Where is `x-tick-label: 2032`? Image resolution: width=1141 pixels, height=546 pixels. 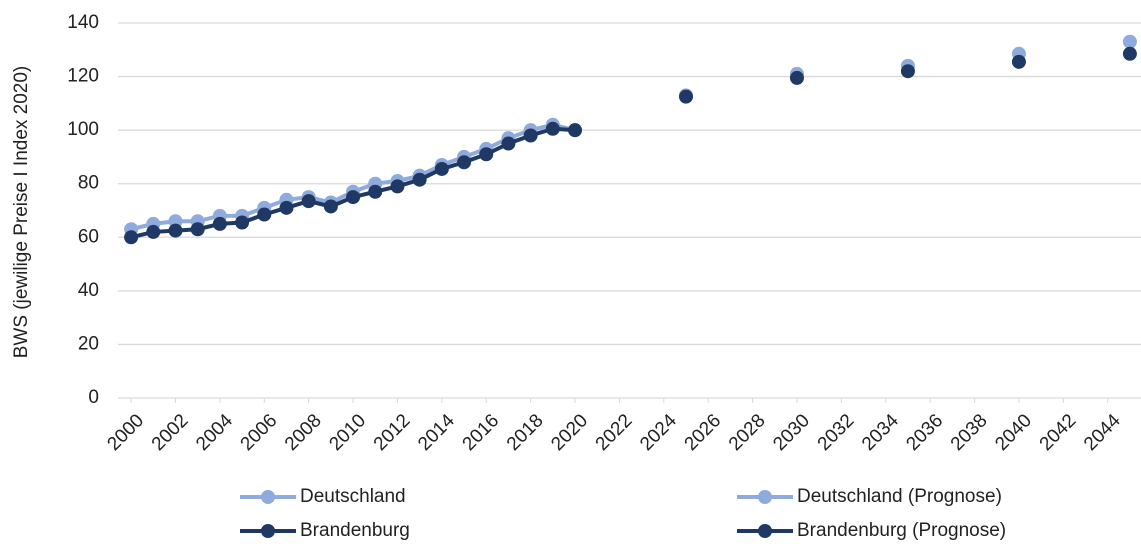 x-tick-label: 2032 is located at coordinates (836, 432).